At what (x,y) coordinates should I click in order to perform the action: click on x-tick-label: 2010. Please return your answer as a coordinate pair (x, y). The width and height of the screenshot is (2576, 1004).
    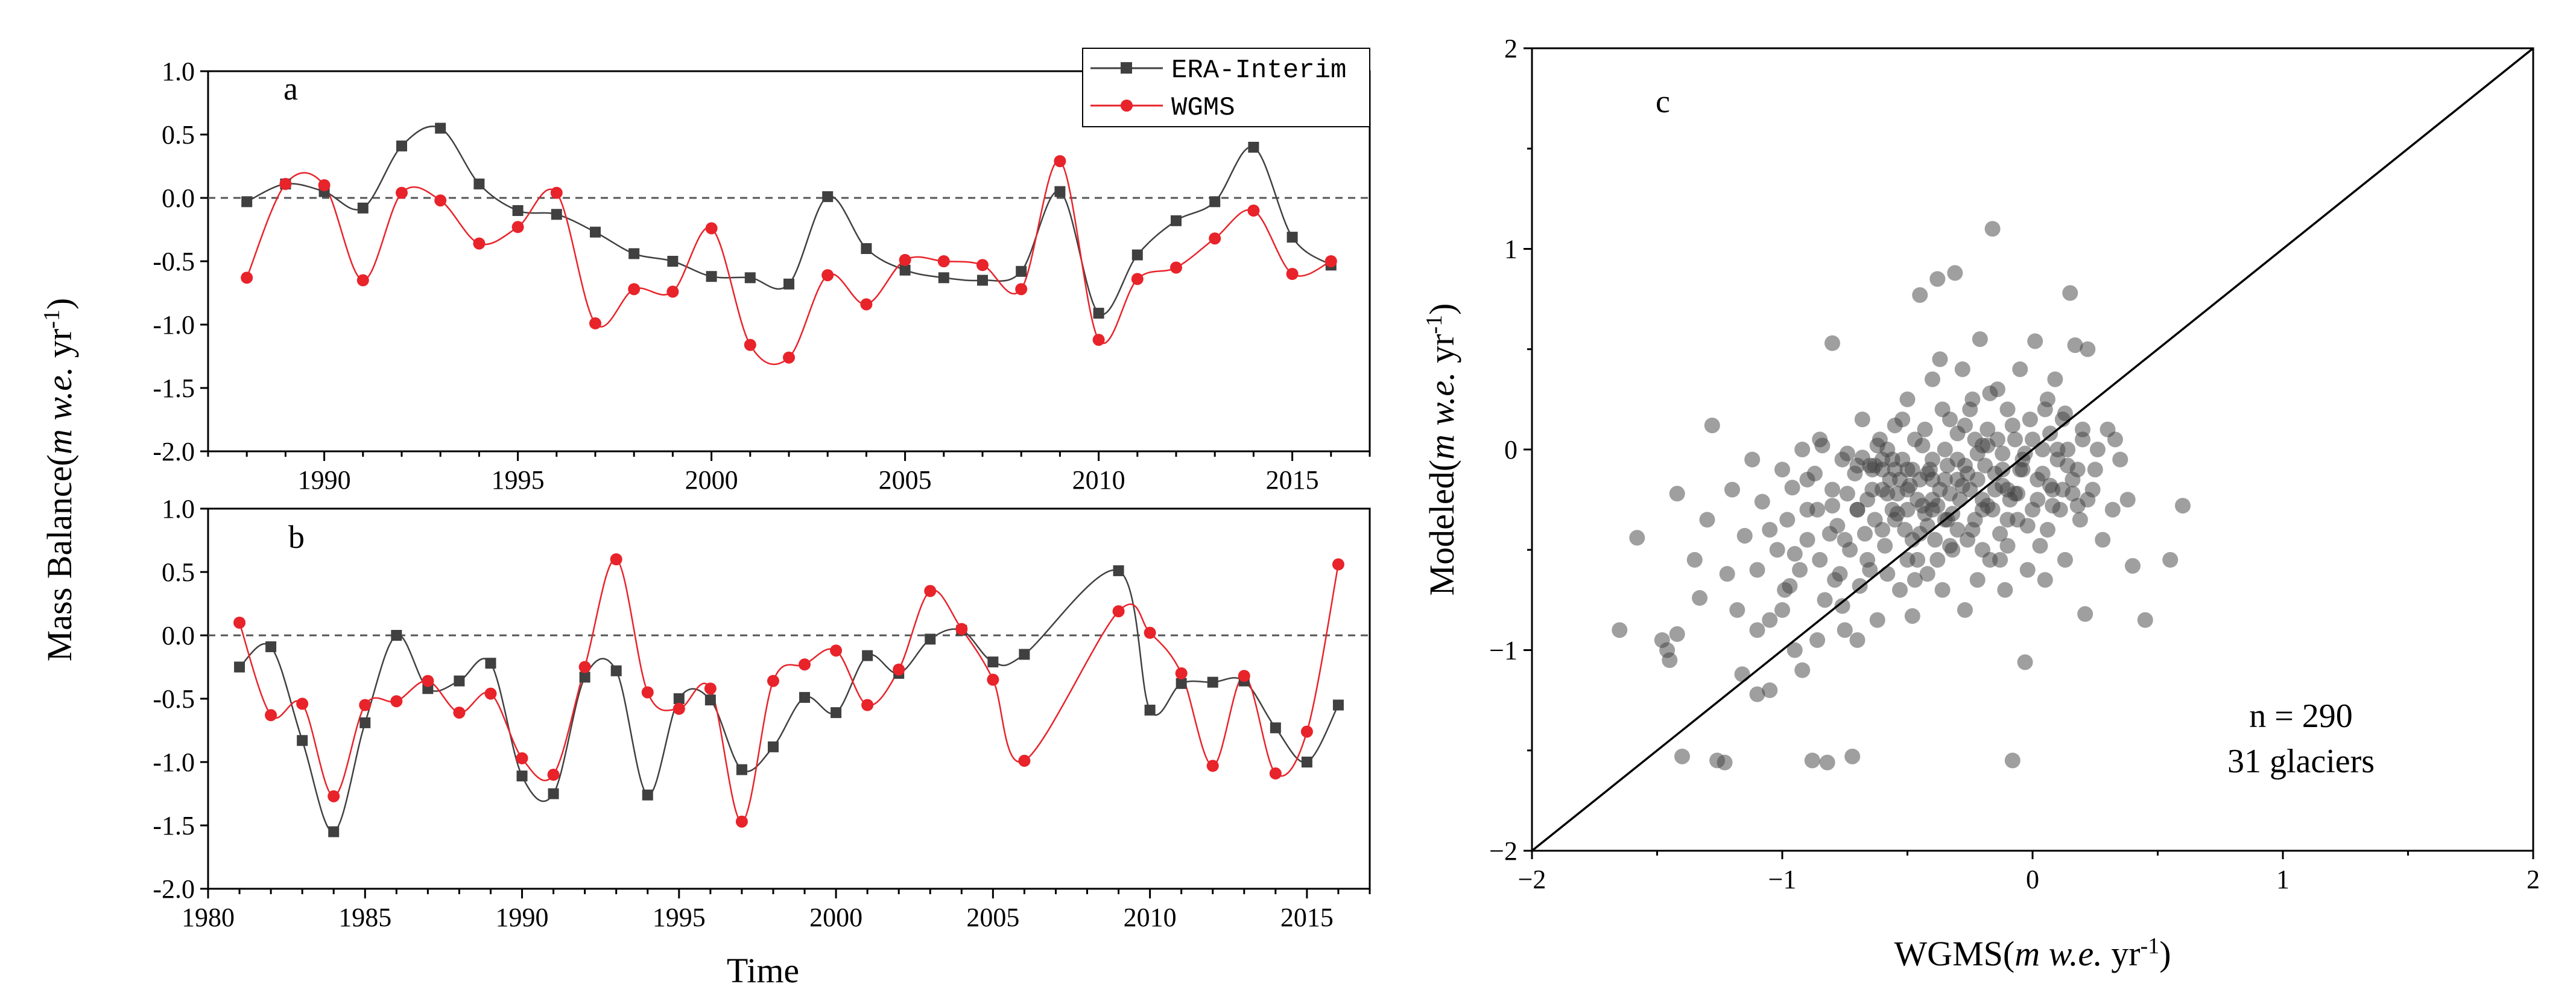
    Looking at the image, I should click on (1098, 480).